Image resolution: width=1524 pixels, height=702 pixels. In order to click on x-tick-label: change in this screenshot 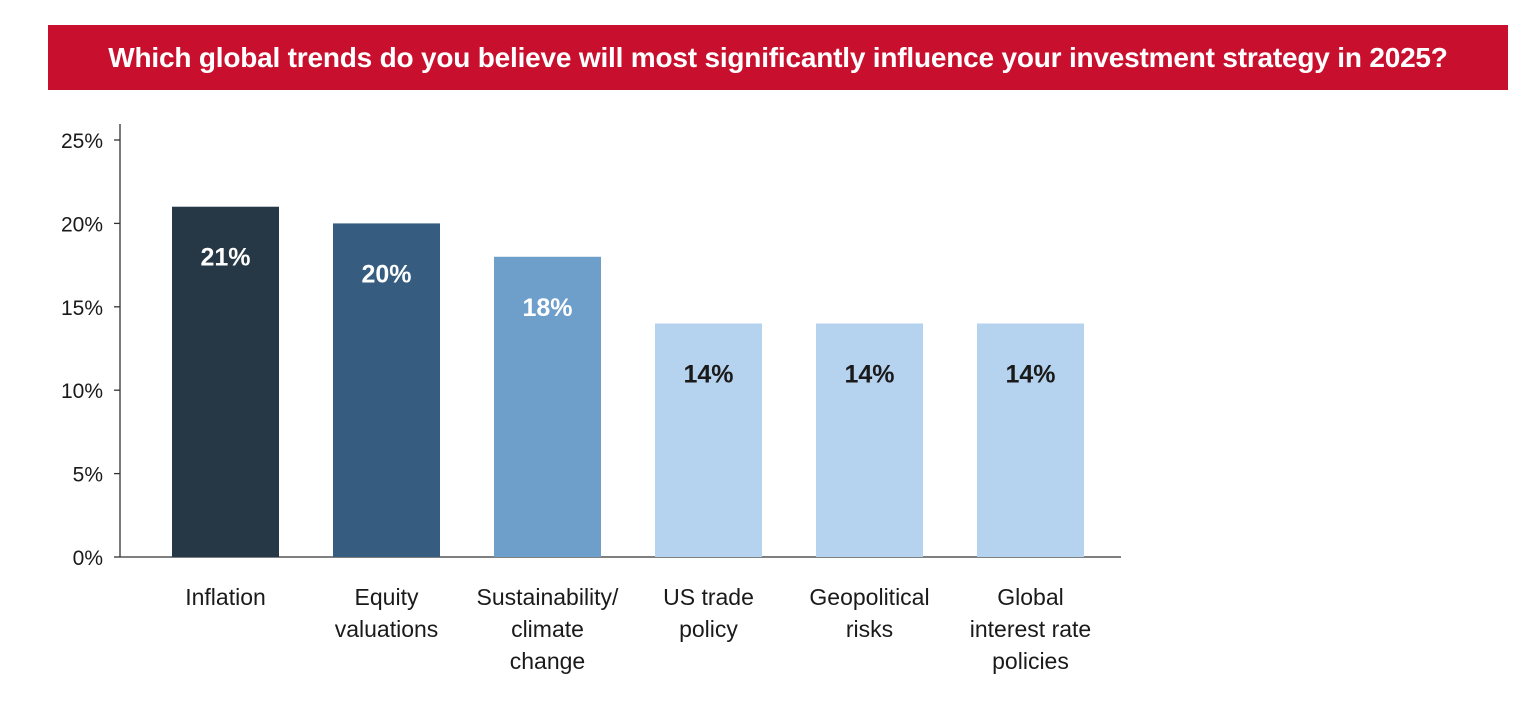, I will do `click(547, 661)`.